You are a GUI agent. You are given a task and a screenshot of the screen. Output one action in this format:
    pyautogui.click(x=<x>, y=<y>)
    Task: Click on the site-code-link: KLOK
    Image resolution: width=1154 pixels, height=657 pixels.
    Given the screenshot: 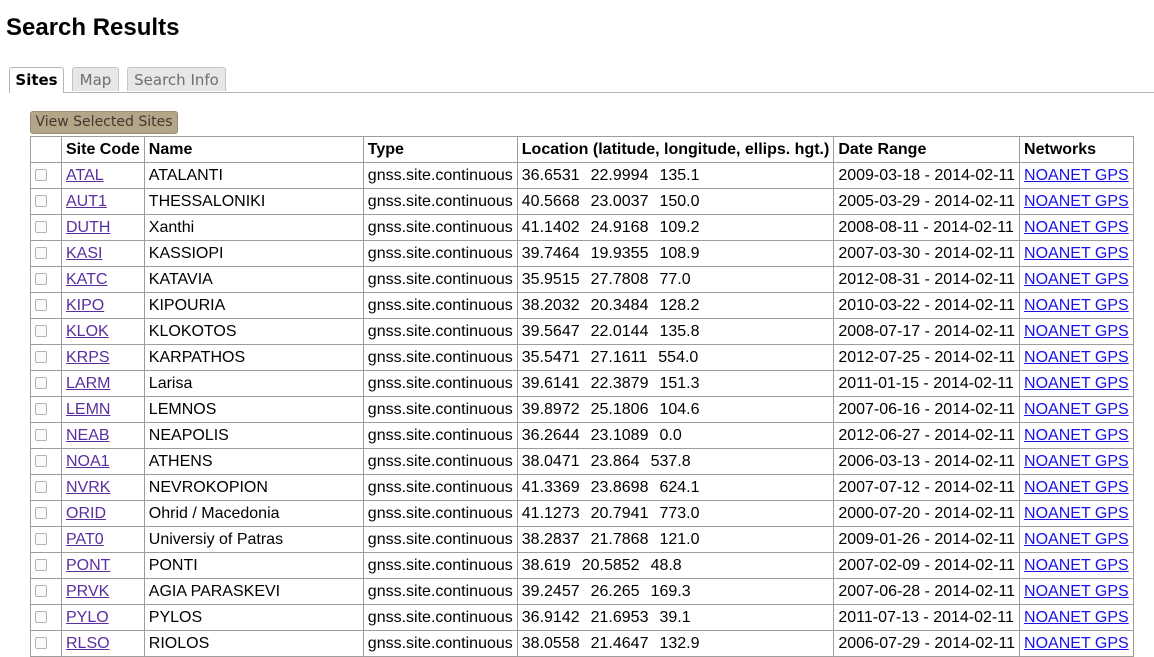 What is the action you would take?
    pyautogui.click(x=87, y=331)
    